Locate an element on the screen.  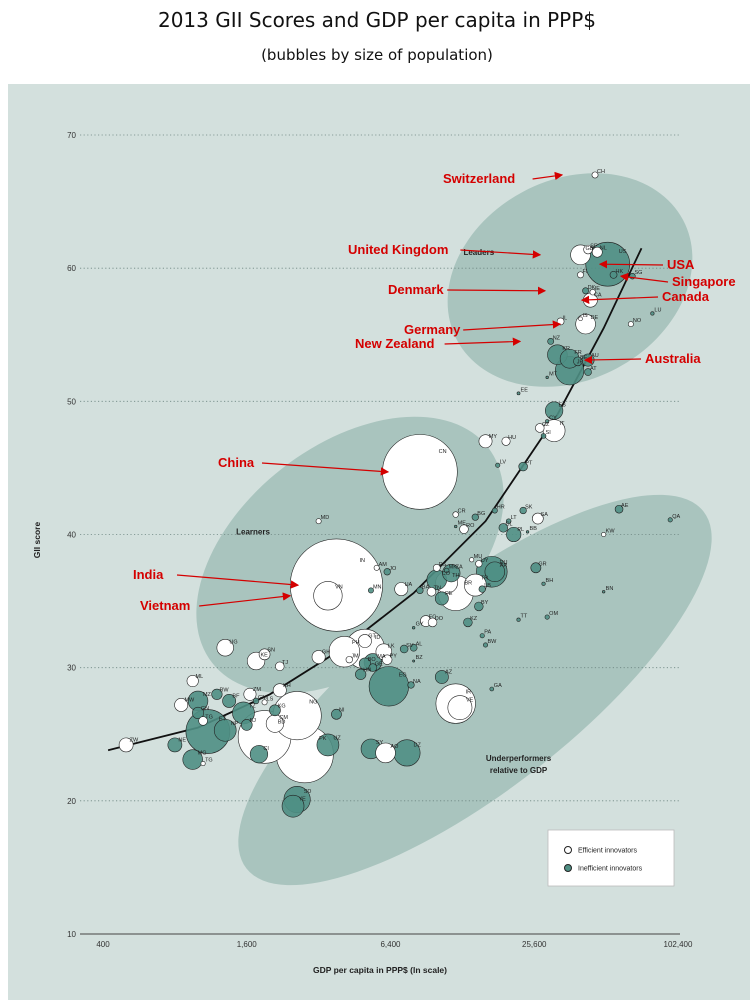
iso-label-za: ZA is located at coordinates (459, 568).